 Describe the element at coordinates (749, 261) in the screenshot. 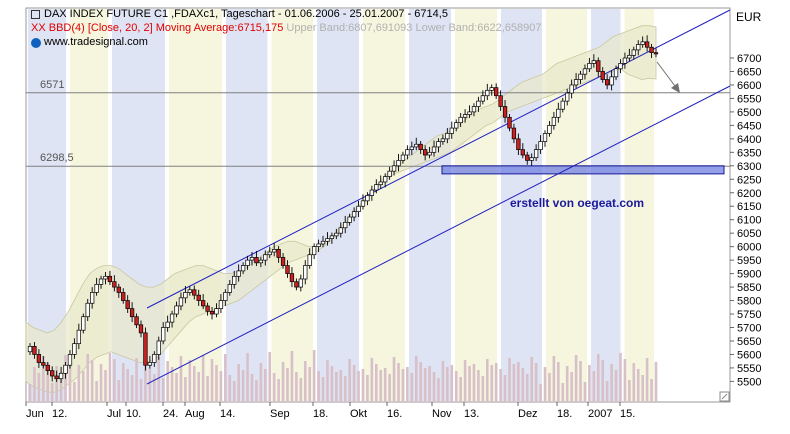

I see `y-tick-label: 5950` at that location.